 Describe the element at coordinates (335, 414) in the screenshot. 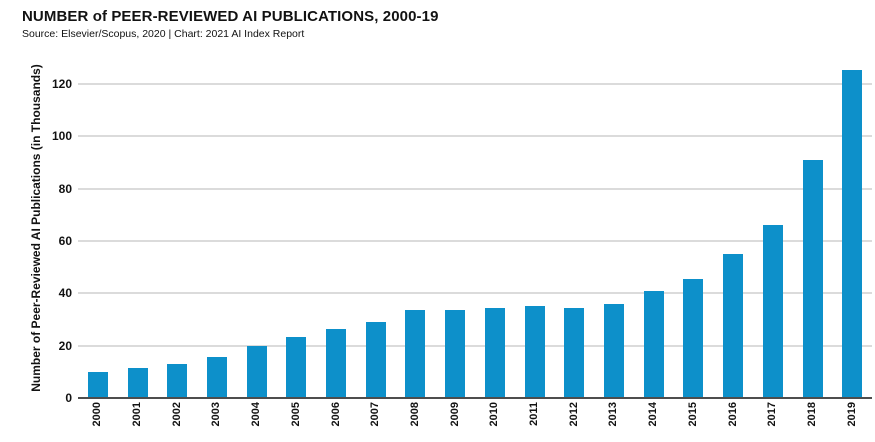

I see `x-tick-2006: 2006` at that location.